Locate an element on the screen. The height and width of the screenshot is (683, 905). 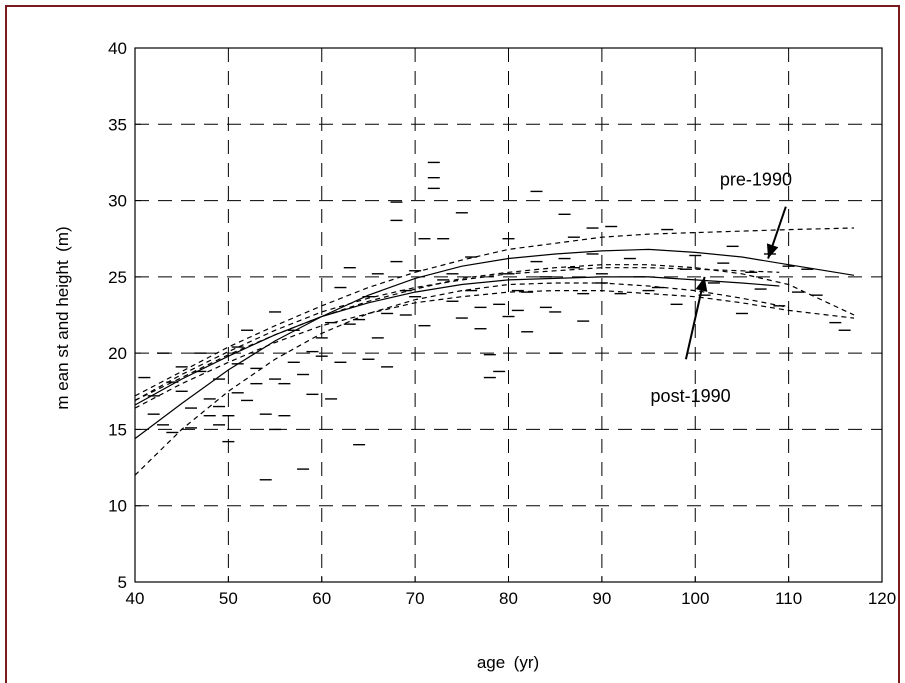
y-tick-label: 40 is located at coordinates (117, 48).